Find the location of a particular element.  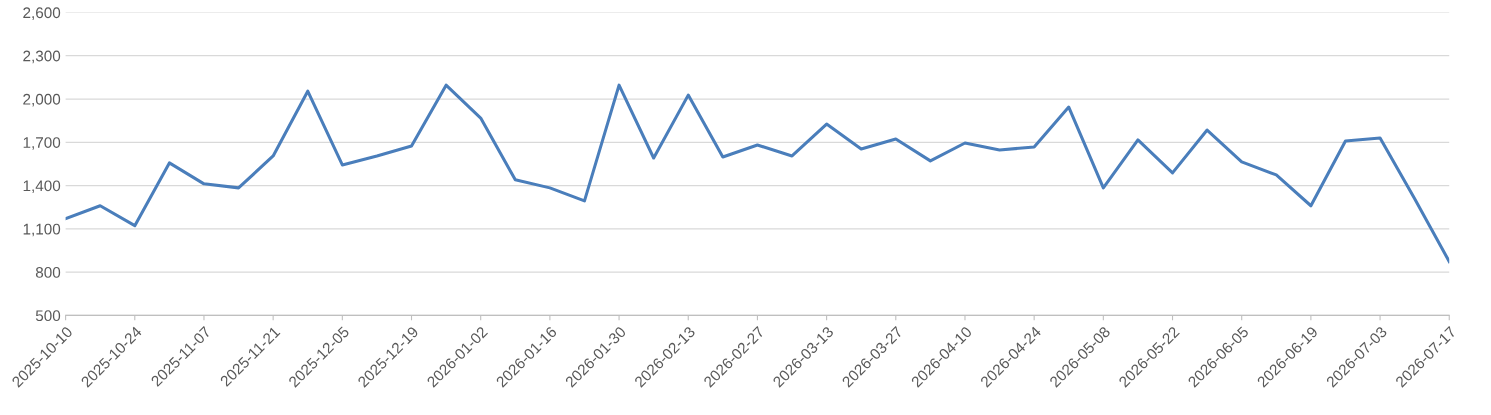

y-tick-label: 2,000 is located at coordinates (42, 100).